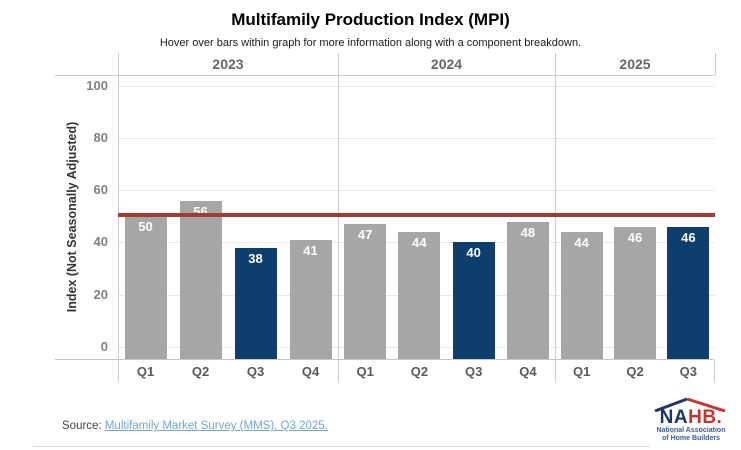  I want to click on nahb-tagline-line2: of Home Builders, so click(691, 438).